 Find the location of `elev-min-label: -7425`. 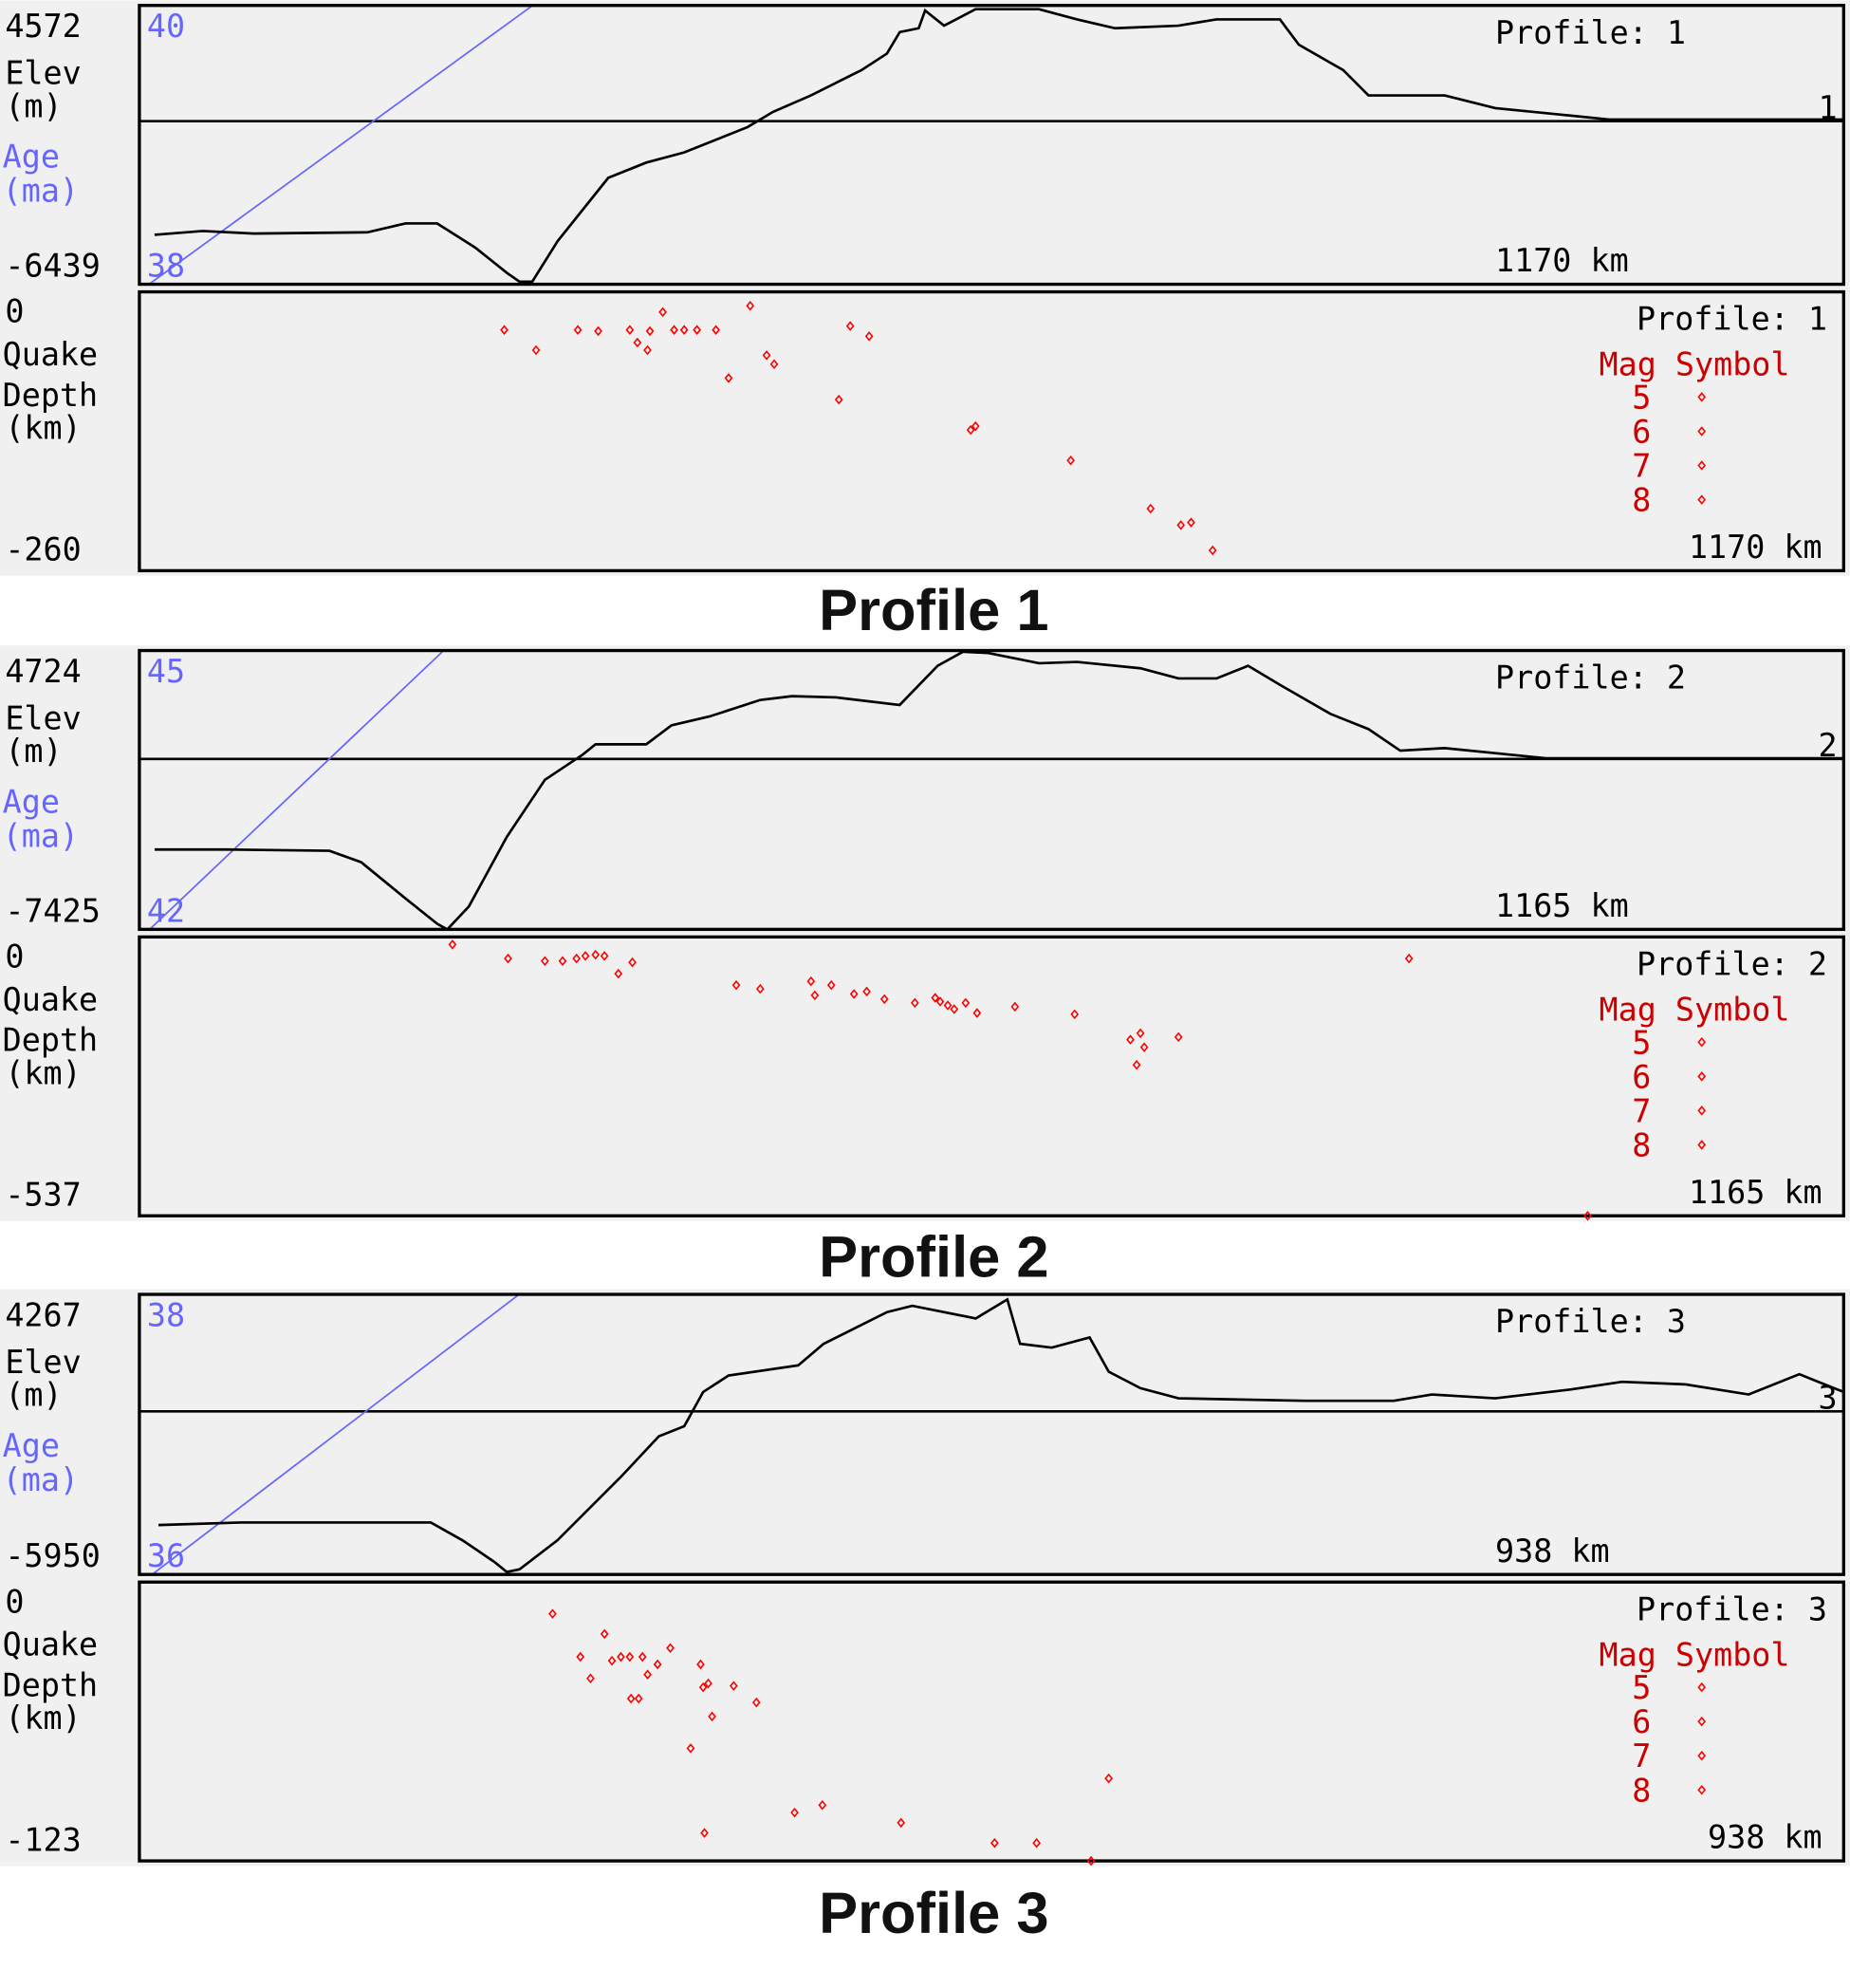

elev-min-label: -7425 is located at coordinates (52, 911).